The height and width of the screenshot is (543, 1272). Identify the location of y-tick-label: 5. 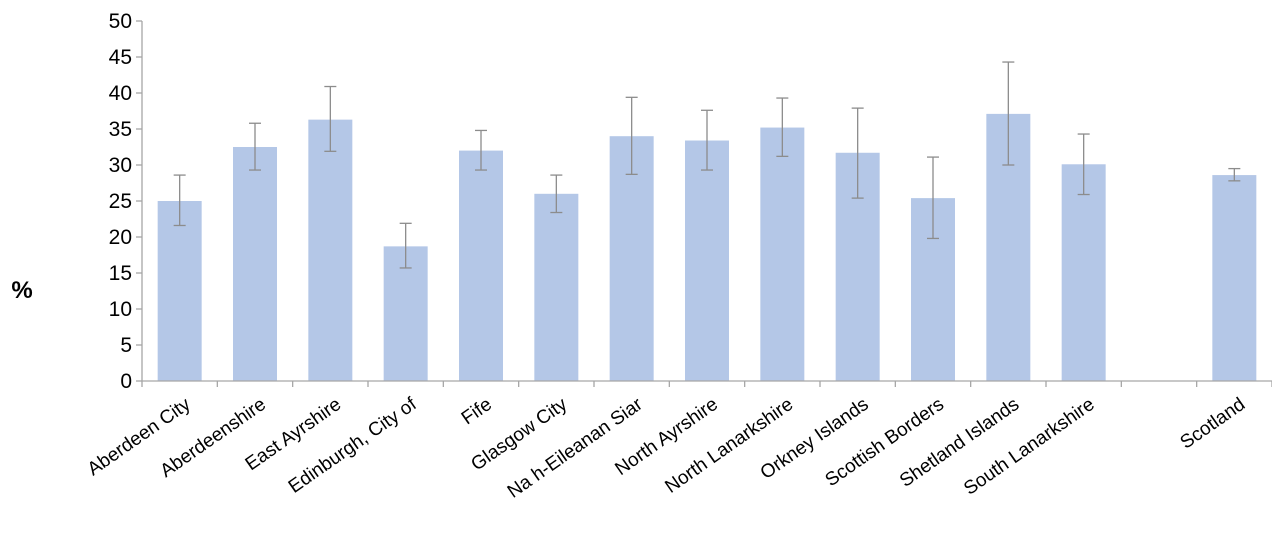
(126, 345).